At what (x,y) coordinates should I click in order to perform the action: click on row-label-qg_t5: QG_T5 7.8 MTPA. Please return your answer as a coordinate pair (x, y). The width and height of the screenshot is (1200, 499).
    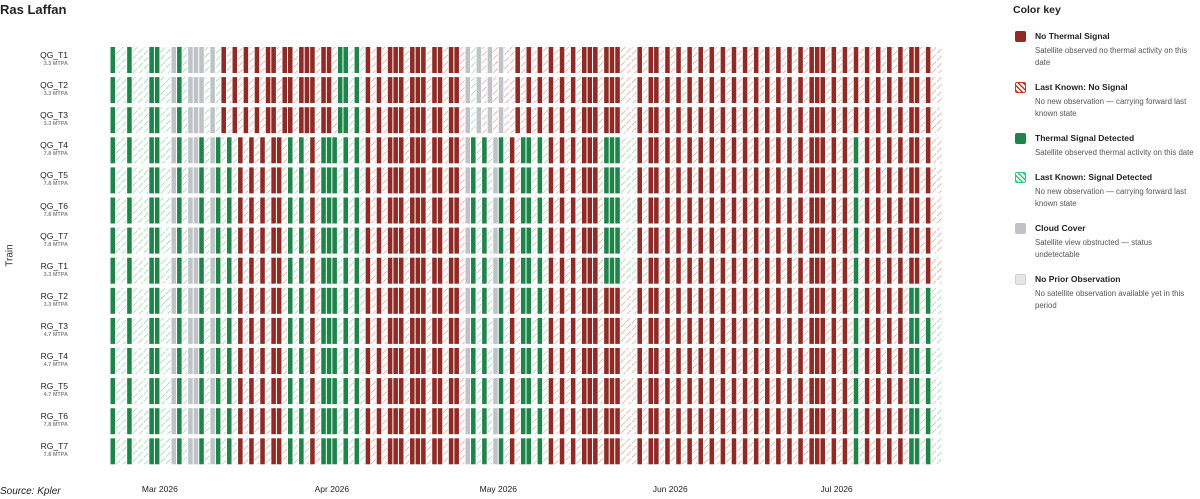
    Looking at the image, I should click on (34, 179).